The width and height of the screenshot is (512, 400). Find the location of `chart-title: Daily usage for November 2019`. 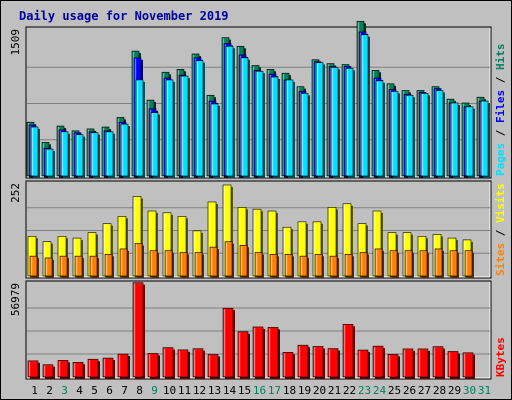

chart-title: Daily usage for November 2019 is located at coordinates (124, 16).